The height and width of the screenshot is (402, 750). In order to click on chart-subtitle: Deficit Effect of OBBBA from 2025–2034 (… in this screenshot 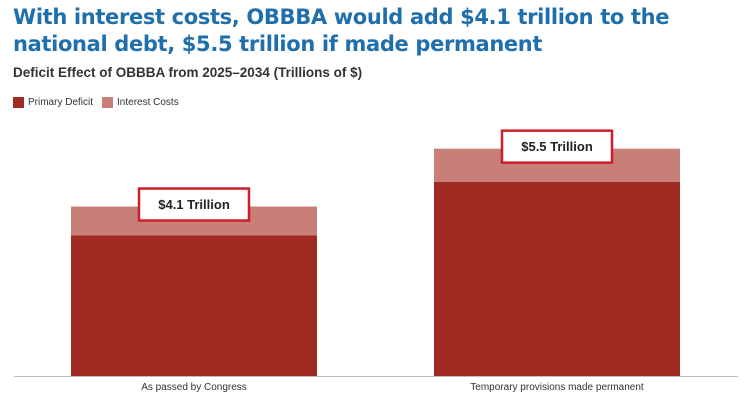, I will do `click(188, 72)`.